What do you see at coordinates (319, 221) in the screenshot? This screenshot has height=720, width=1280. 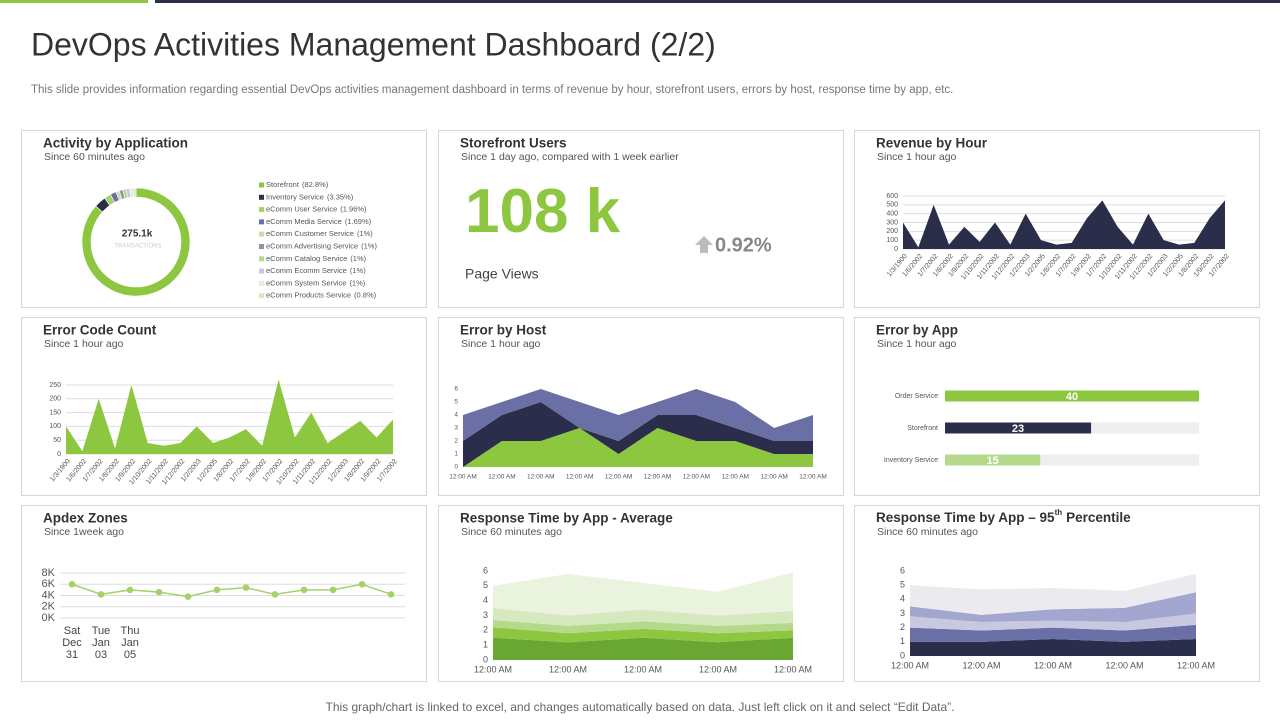 I see `legend-label: eComm Media Service (1.69%)` at bounding box center [319, 221].